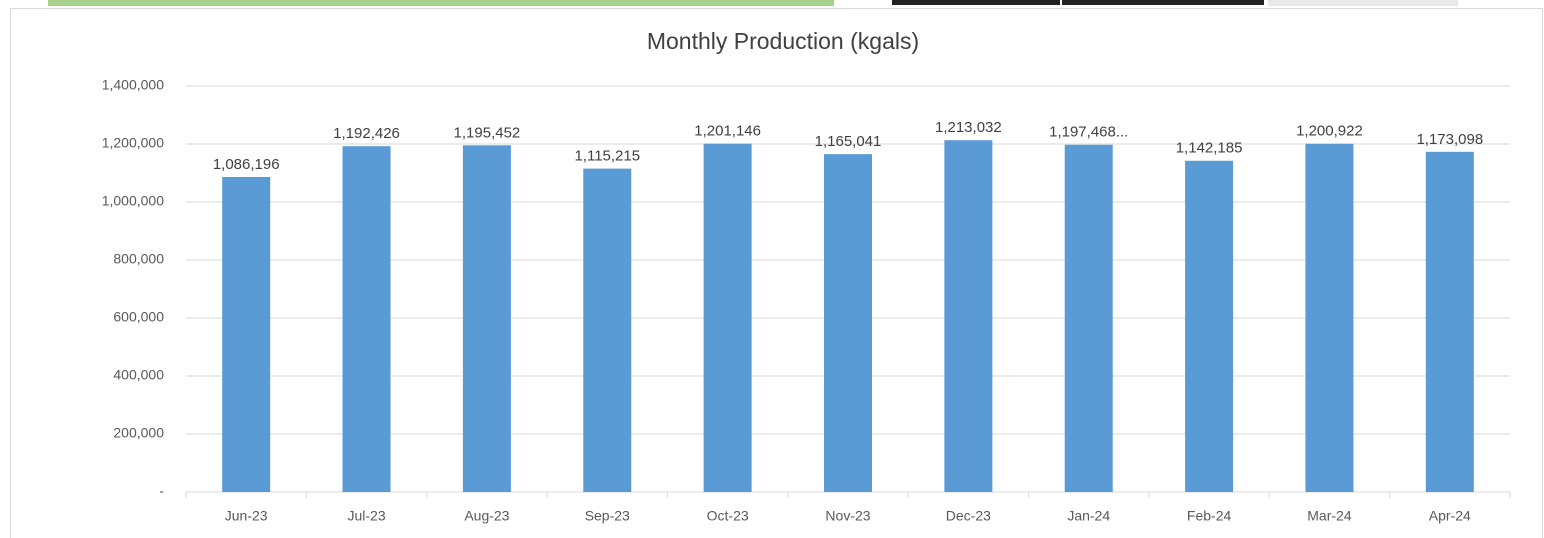 The width and height of the screenshot is (1544, 538). Describe the element at coordinates (847, 516) in the screenshot. I see `x-tick-label: Nov-23` at that location.